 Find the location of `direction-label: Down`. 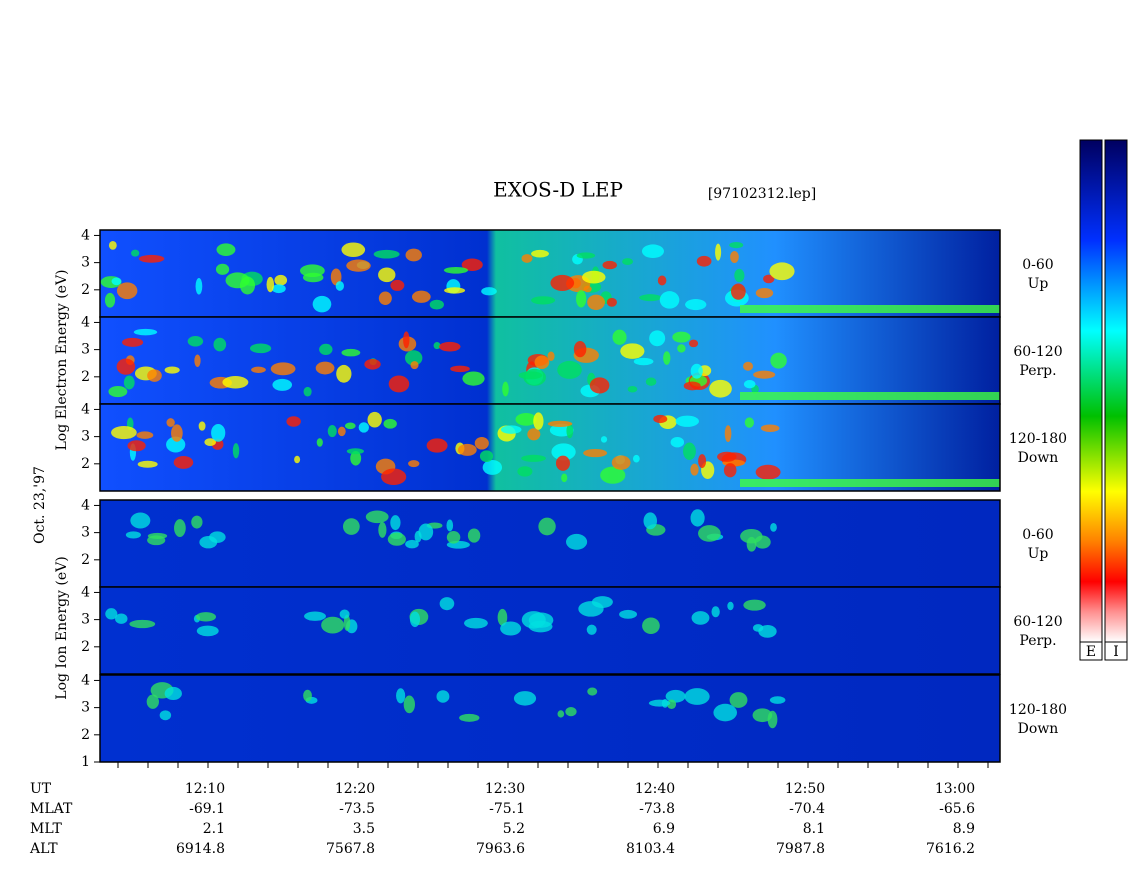

direction-label: Down is located at coordinates (1038, 458).